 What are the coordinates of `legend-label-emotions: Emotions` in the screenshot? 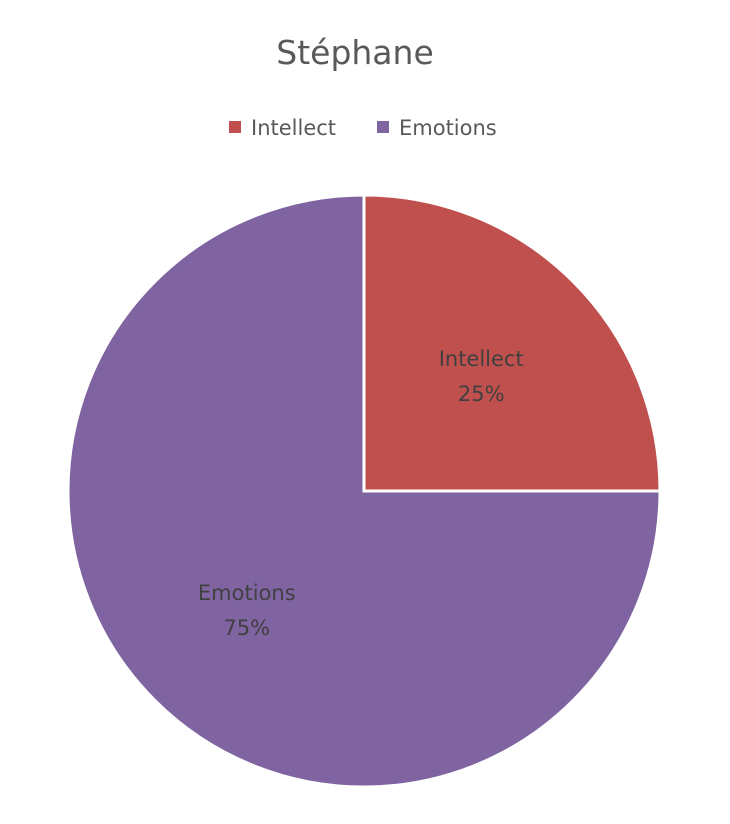 It's located at (448, 128).